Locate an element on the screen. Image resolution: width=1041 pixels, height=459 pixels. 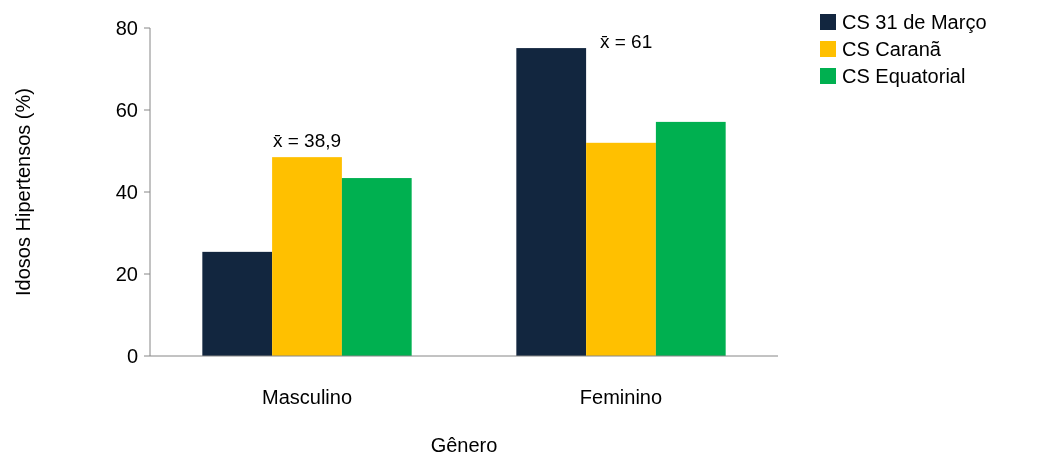
y-tick-label: 40 is located at coordinates (126, 192).